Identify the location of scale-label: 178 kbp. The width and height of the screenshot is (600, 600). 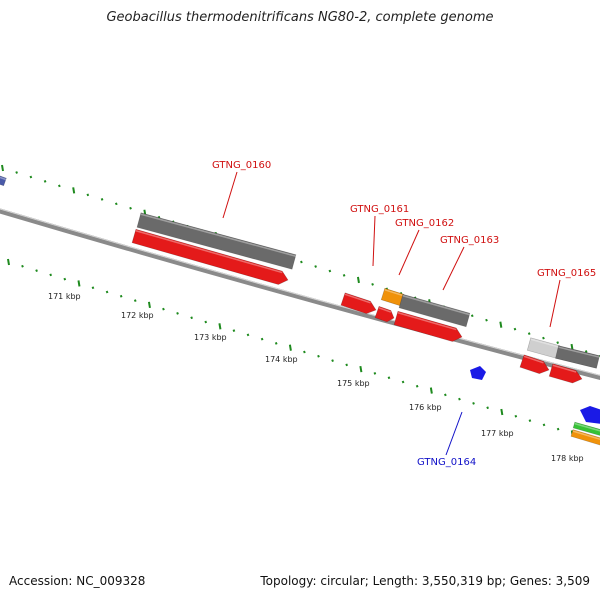
(567, 458).